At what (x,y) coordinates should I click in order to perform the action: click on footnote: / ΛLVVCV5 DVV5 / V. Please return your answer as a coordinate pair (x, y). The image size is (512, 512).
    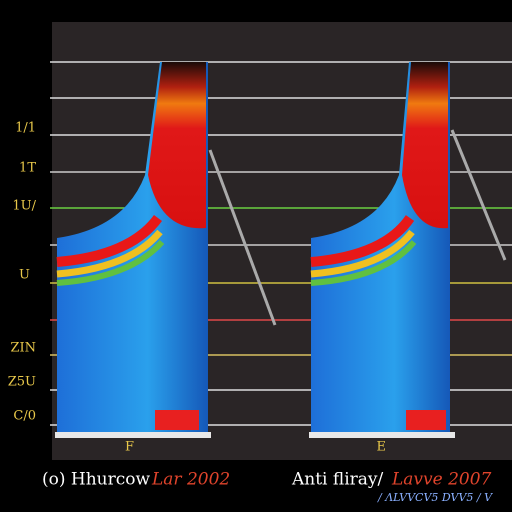
    Looking at the image, I should click on (435, 497).